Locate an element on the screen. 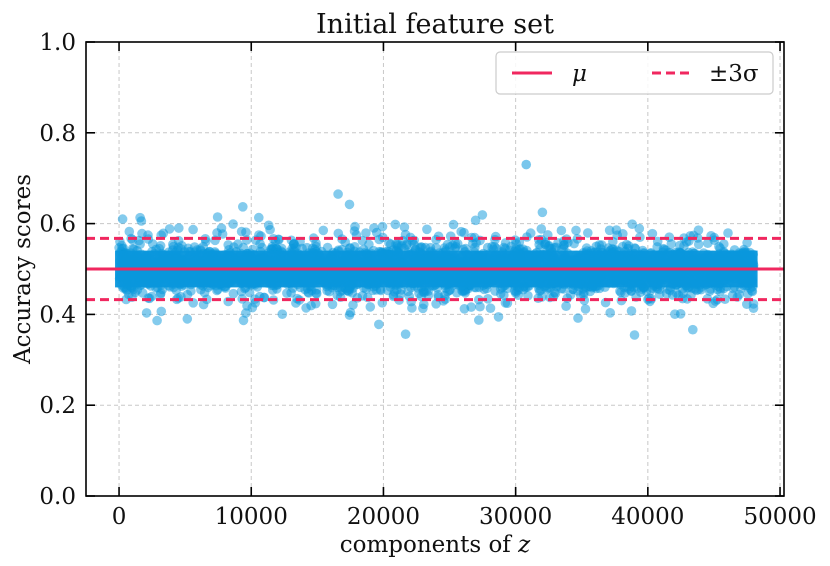  x-axis-label: components of z is located at coordinates (435, 545).